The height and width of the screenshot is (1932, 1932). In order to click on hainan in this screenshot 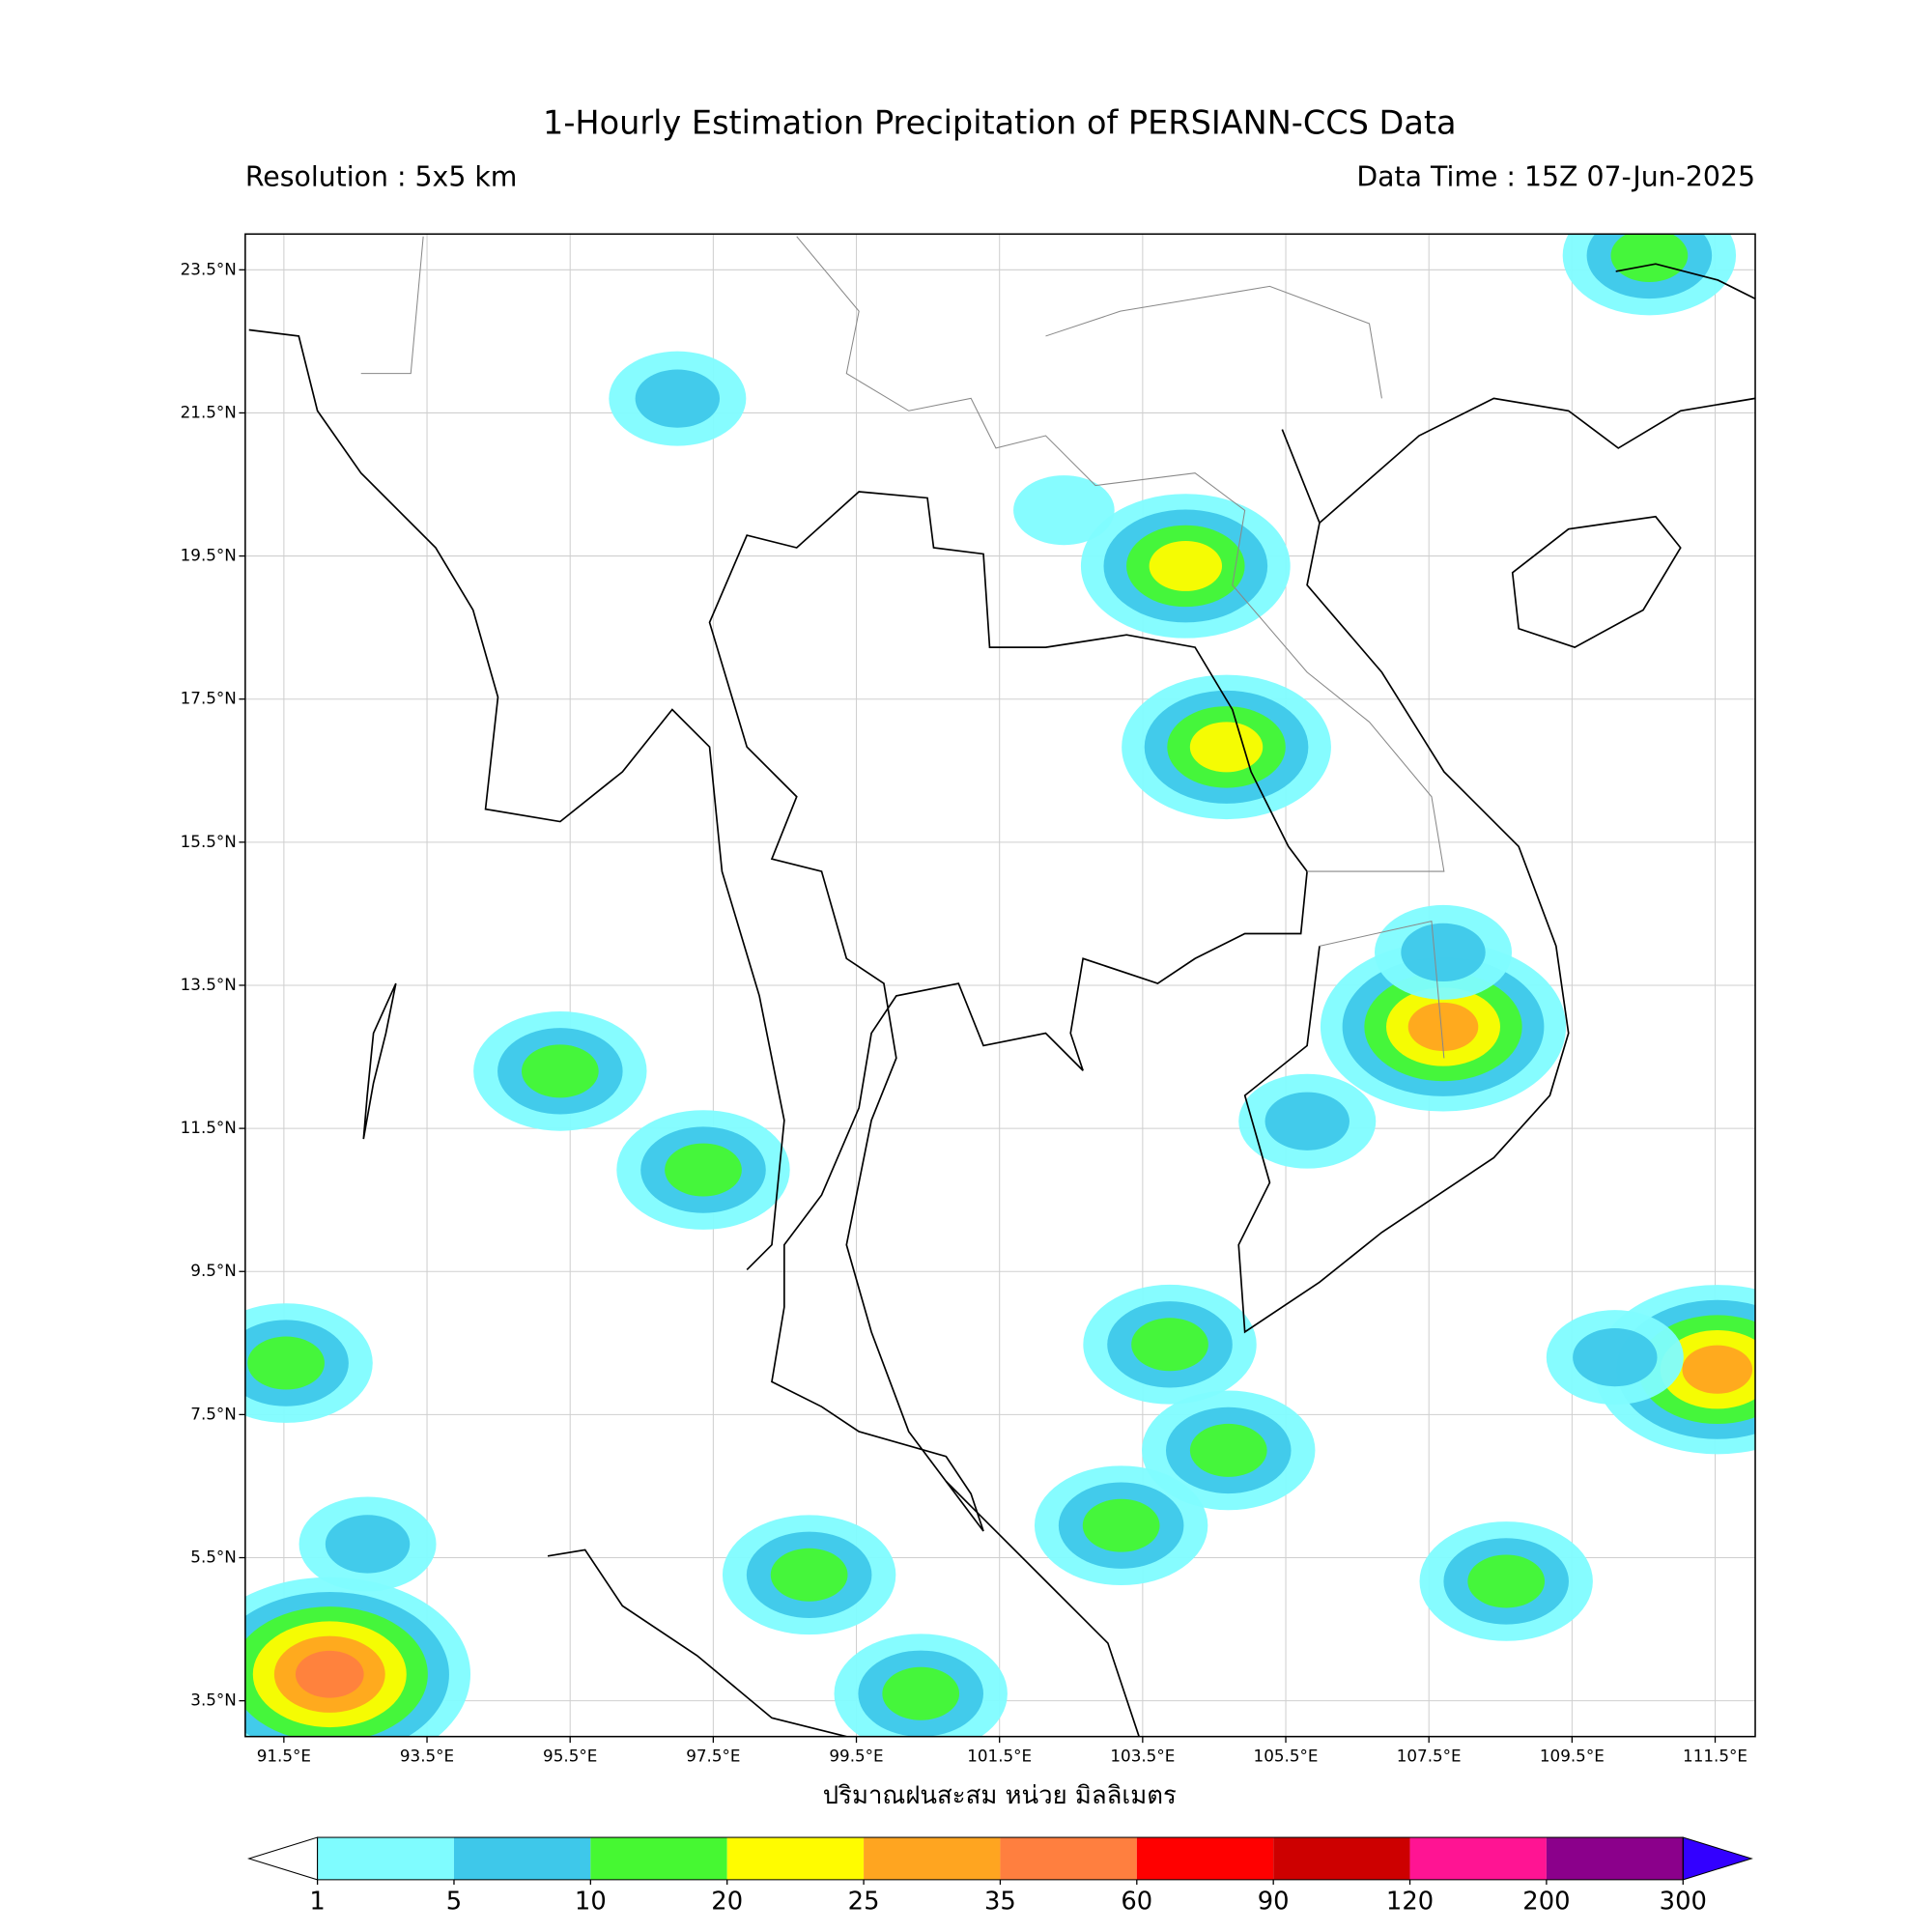, I will do `click(1596, 582)`.